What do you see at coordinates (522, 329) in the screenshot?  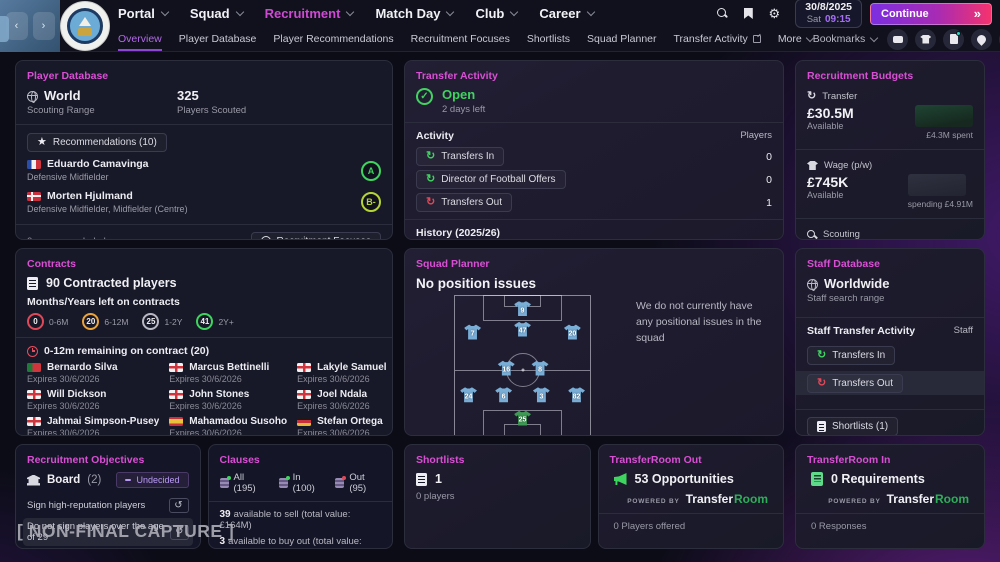 I see `player-shirt: 47` at bounding box center [522, 329].